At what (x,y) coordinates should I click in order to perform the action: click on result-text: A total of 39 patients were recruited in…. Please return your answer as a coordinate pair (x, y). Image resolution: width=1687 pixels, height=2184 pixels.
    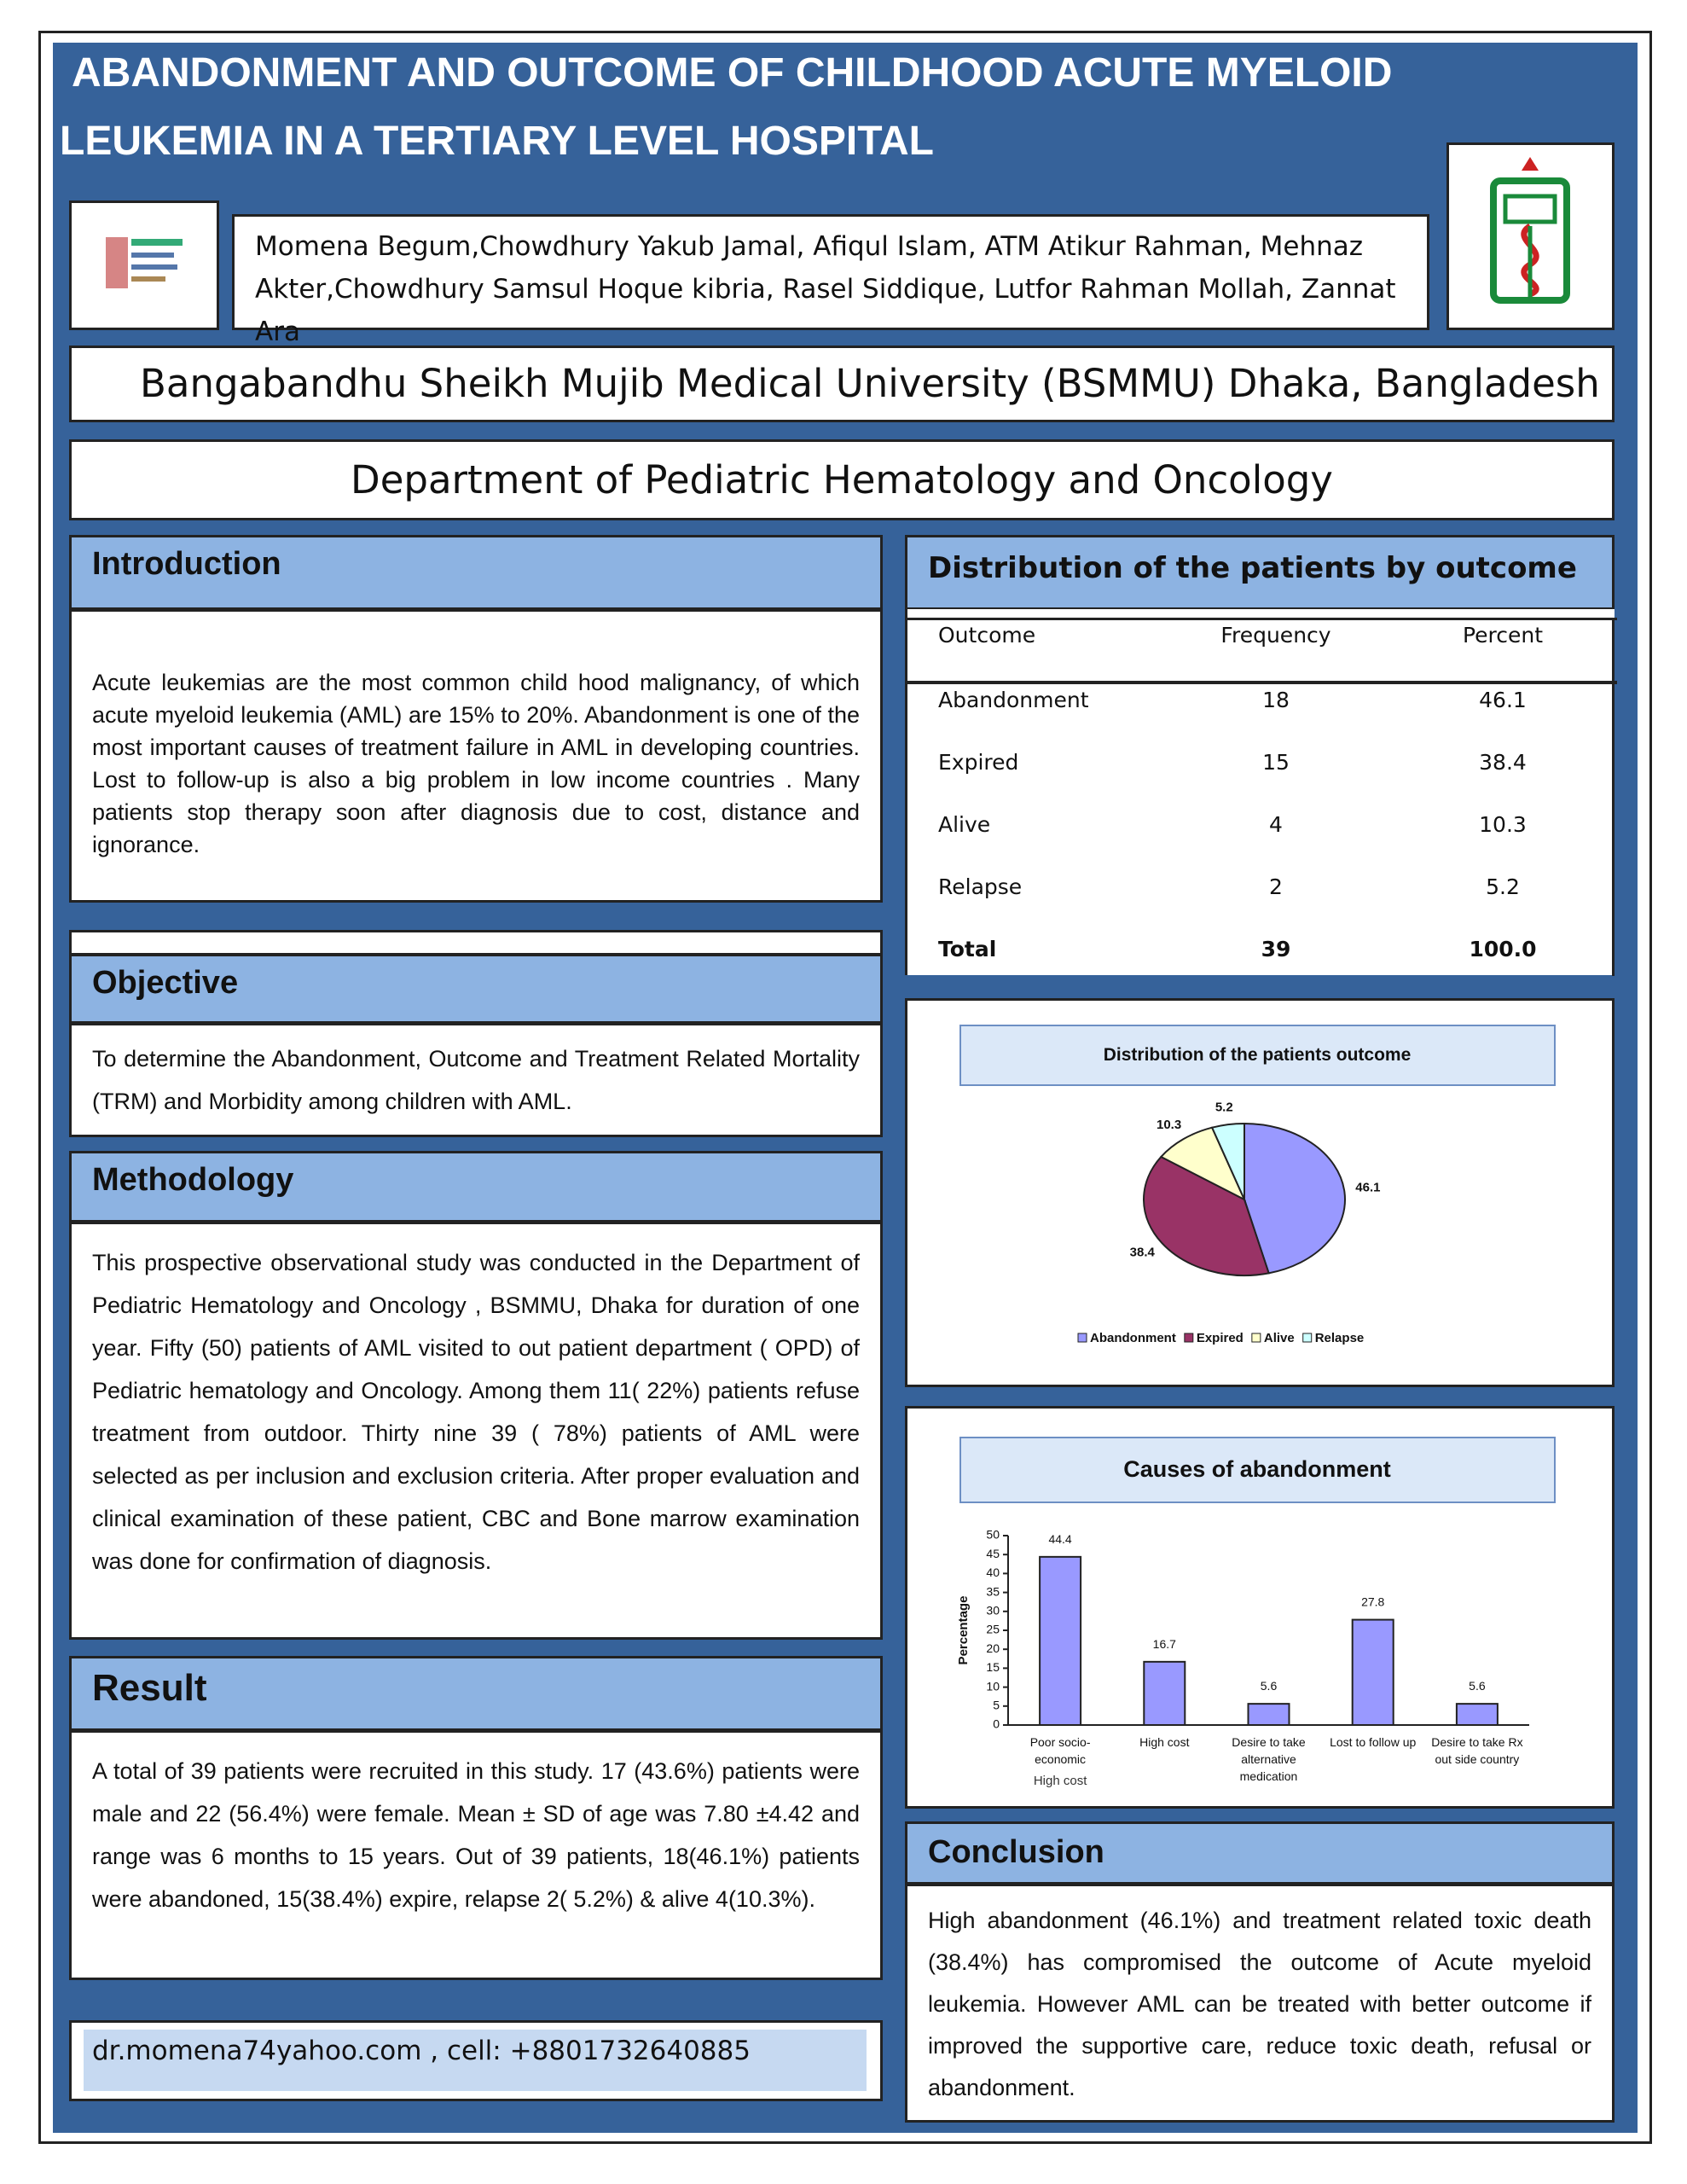
    Looking at the image, I should click on (476, 1855).